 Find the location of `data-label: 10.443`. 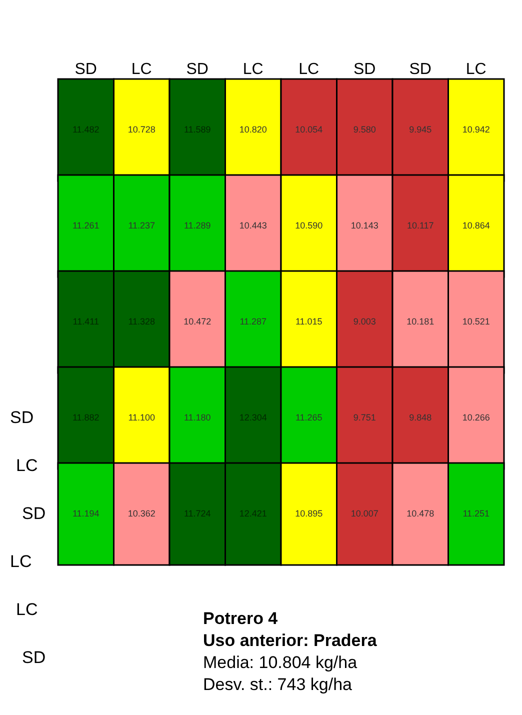

data-label: 10.443 is located at coordinates (253, 225).